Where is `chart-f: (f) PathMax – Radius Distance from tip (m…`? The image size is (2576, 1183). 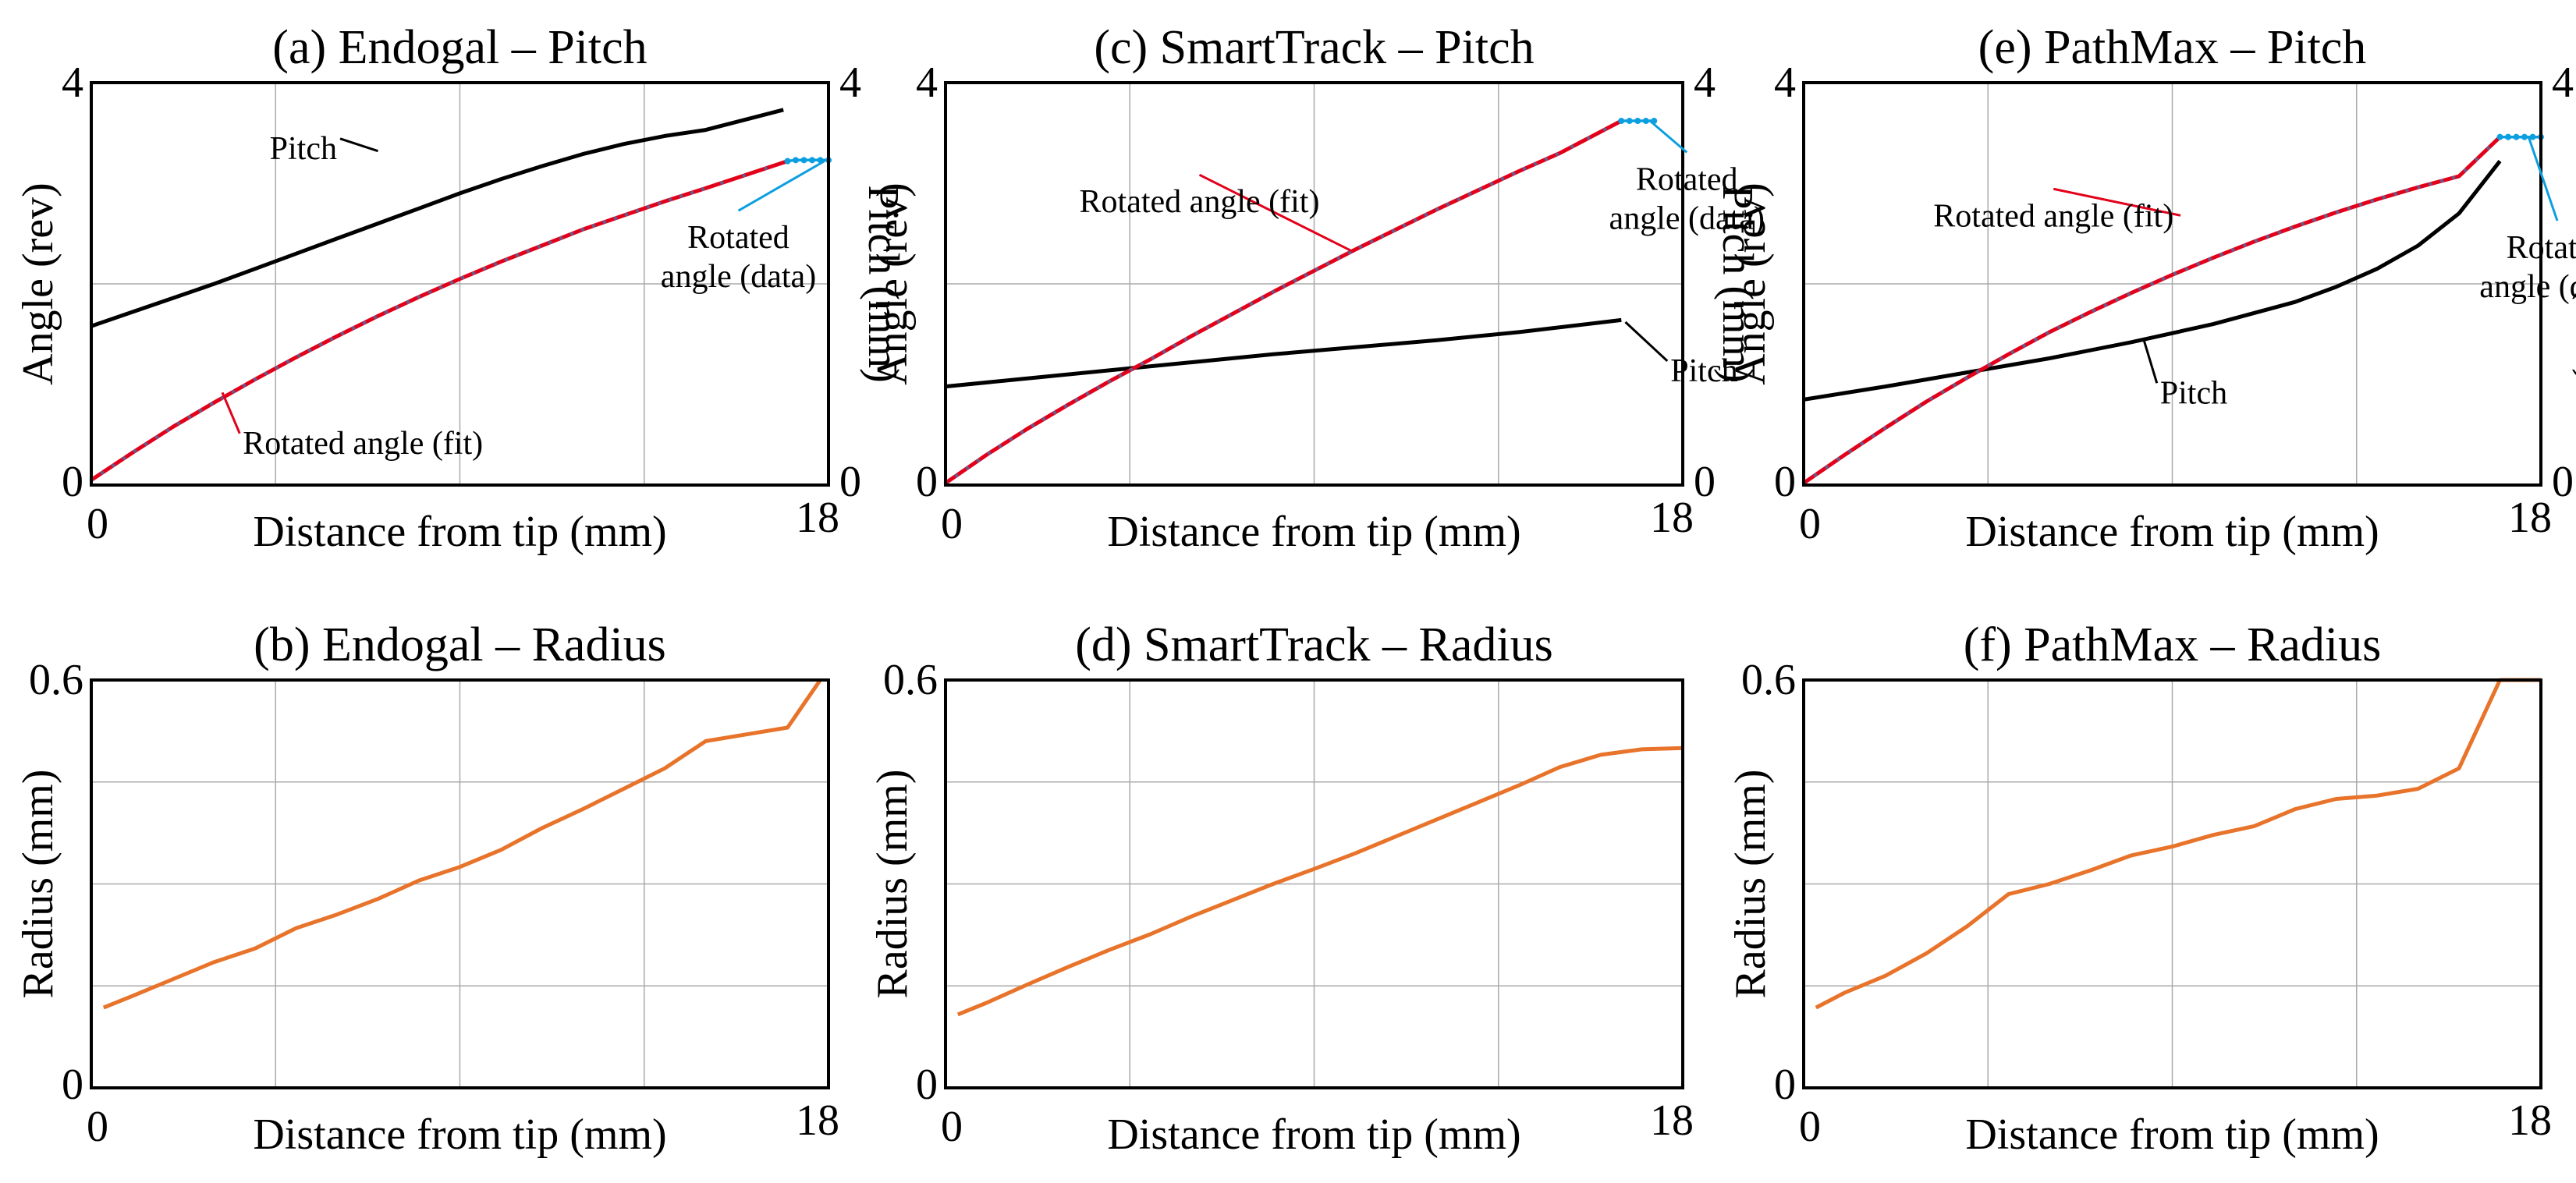
chart-f: (f) PathMax – Radius Distance from tip (m… is located at coordinates (2139, 888).